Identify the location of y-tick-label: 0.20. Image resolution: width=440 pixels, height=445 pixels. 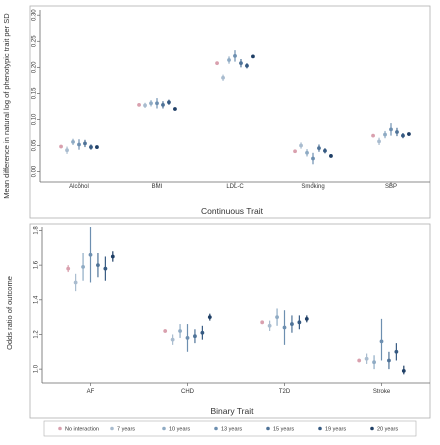
(35, 67).